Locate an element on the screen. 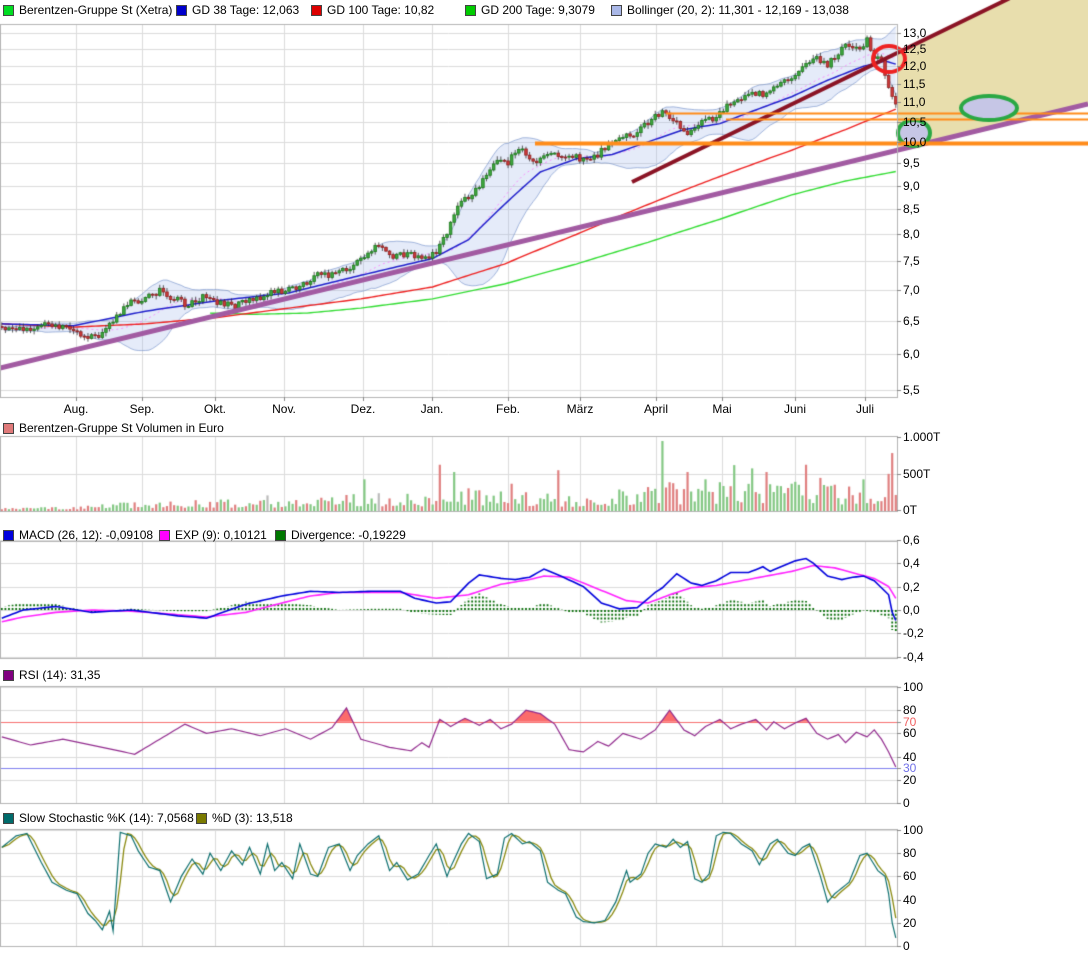 Image resolution: width=1088 pixels, height=958 pixels. month-axis-label: Feb. is located at coordinates (508, 409).